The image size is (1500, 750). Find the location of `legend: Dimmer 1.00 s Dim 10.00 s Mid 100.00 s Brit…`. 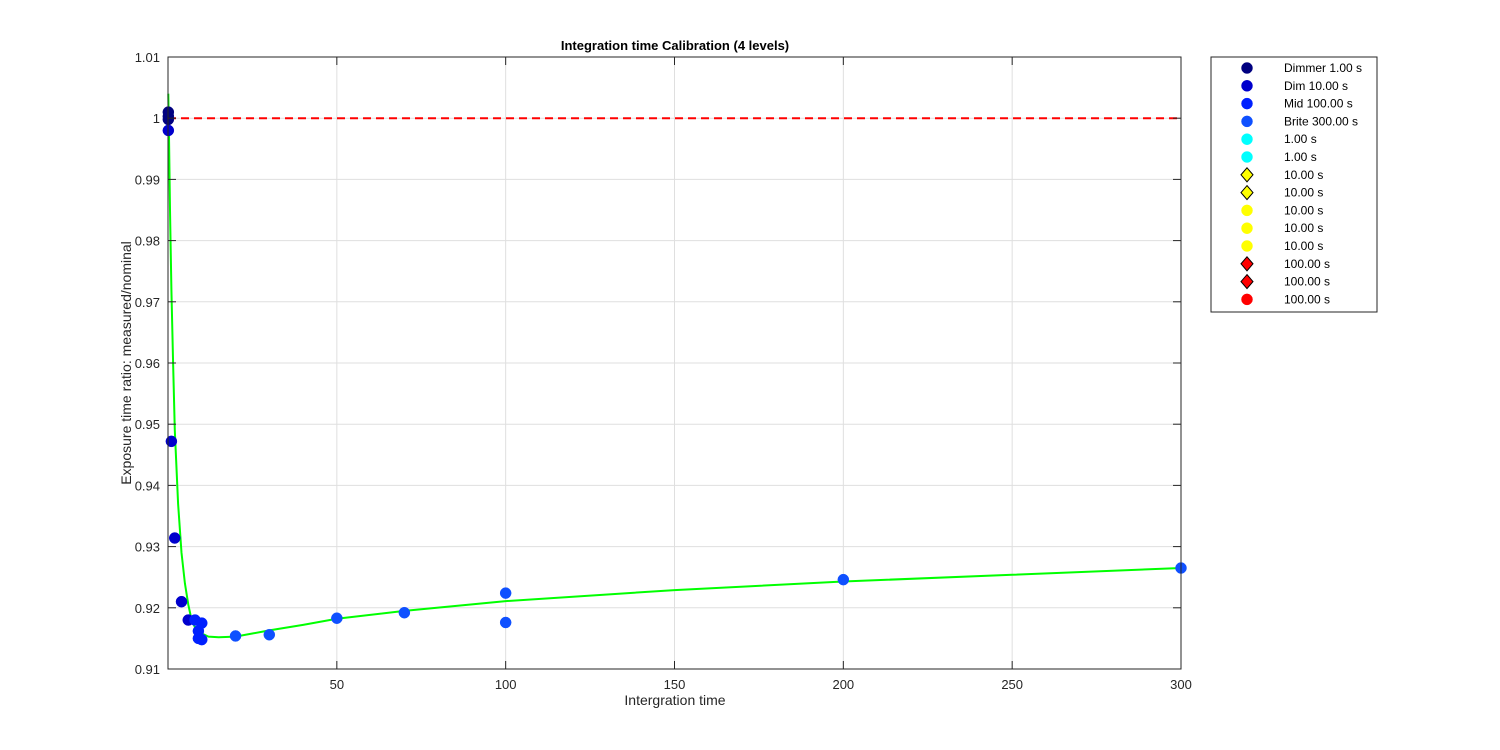

legend: Dimmer 1.00 s Dim 10.00 s Mid 100.00 s Brit… is located at coordinates (1294, 184).